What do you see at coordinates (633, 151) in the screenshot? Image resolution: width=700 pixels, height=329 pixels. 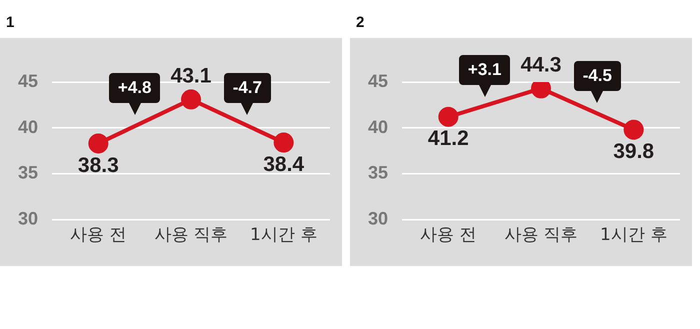 I see `data-label: 39.8` at bounding box center [633, 151].